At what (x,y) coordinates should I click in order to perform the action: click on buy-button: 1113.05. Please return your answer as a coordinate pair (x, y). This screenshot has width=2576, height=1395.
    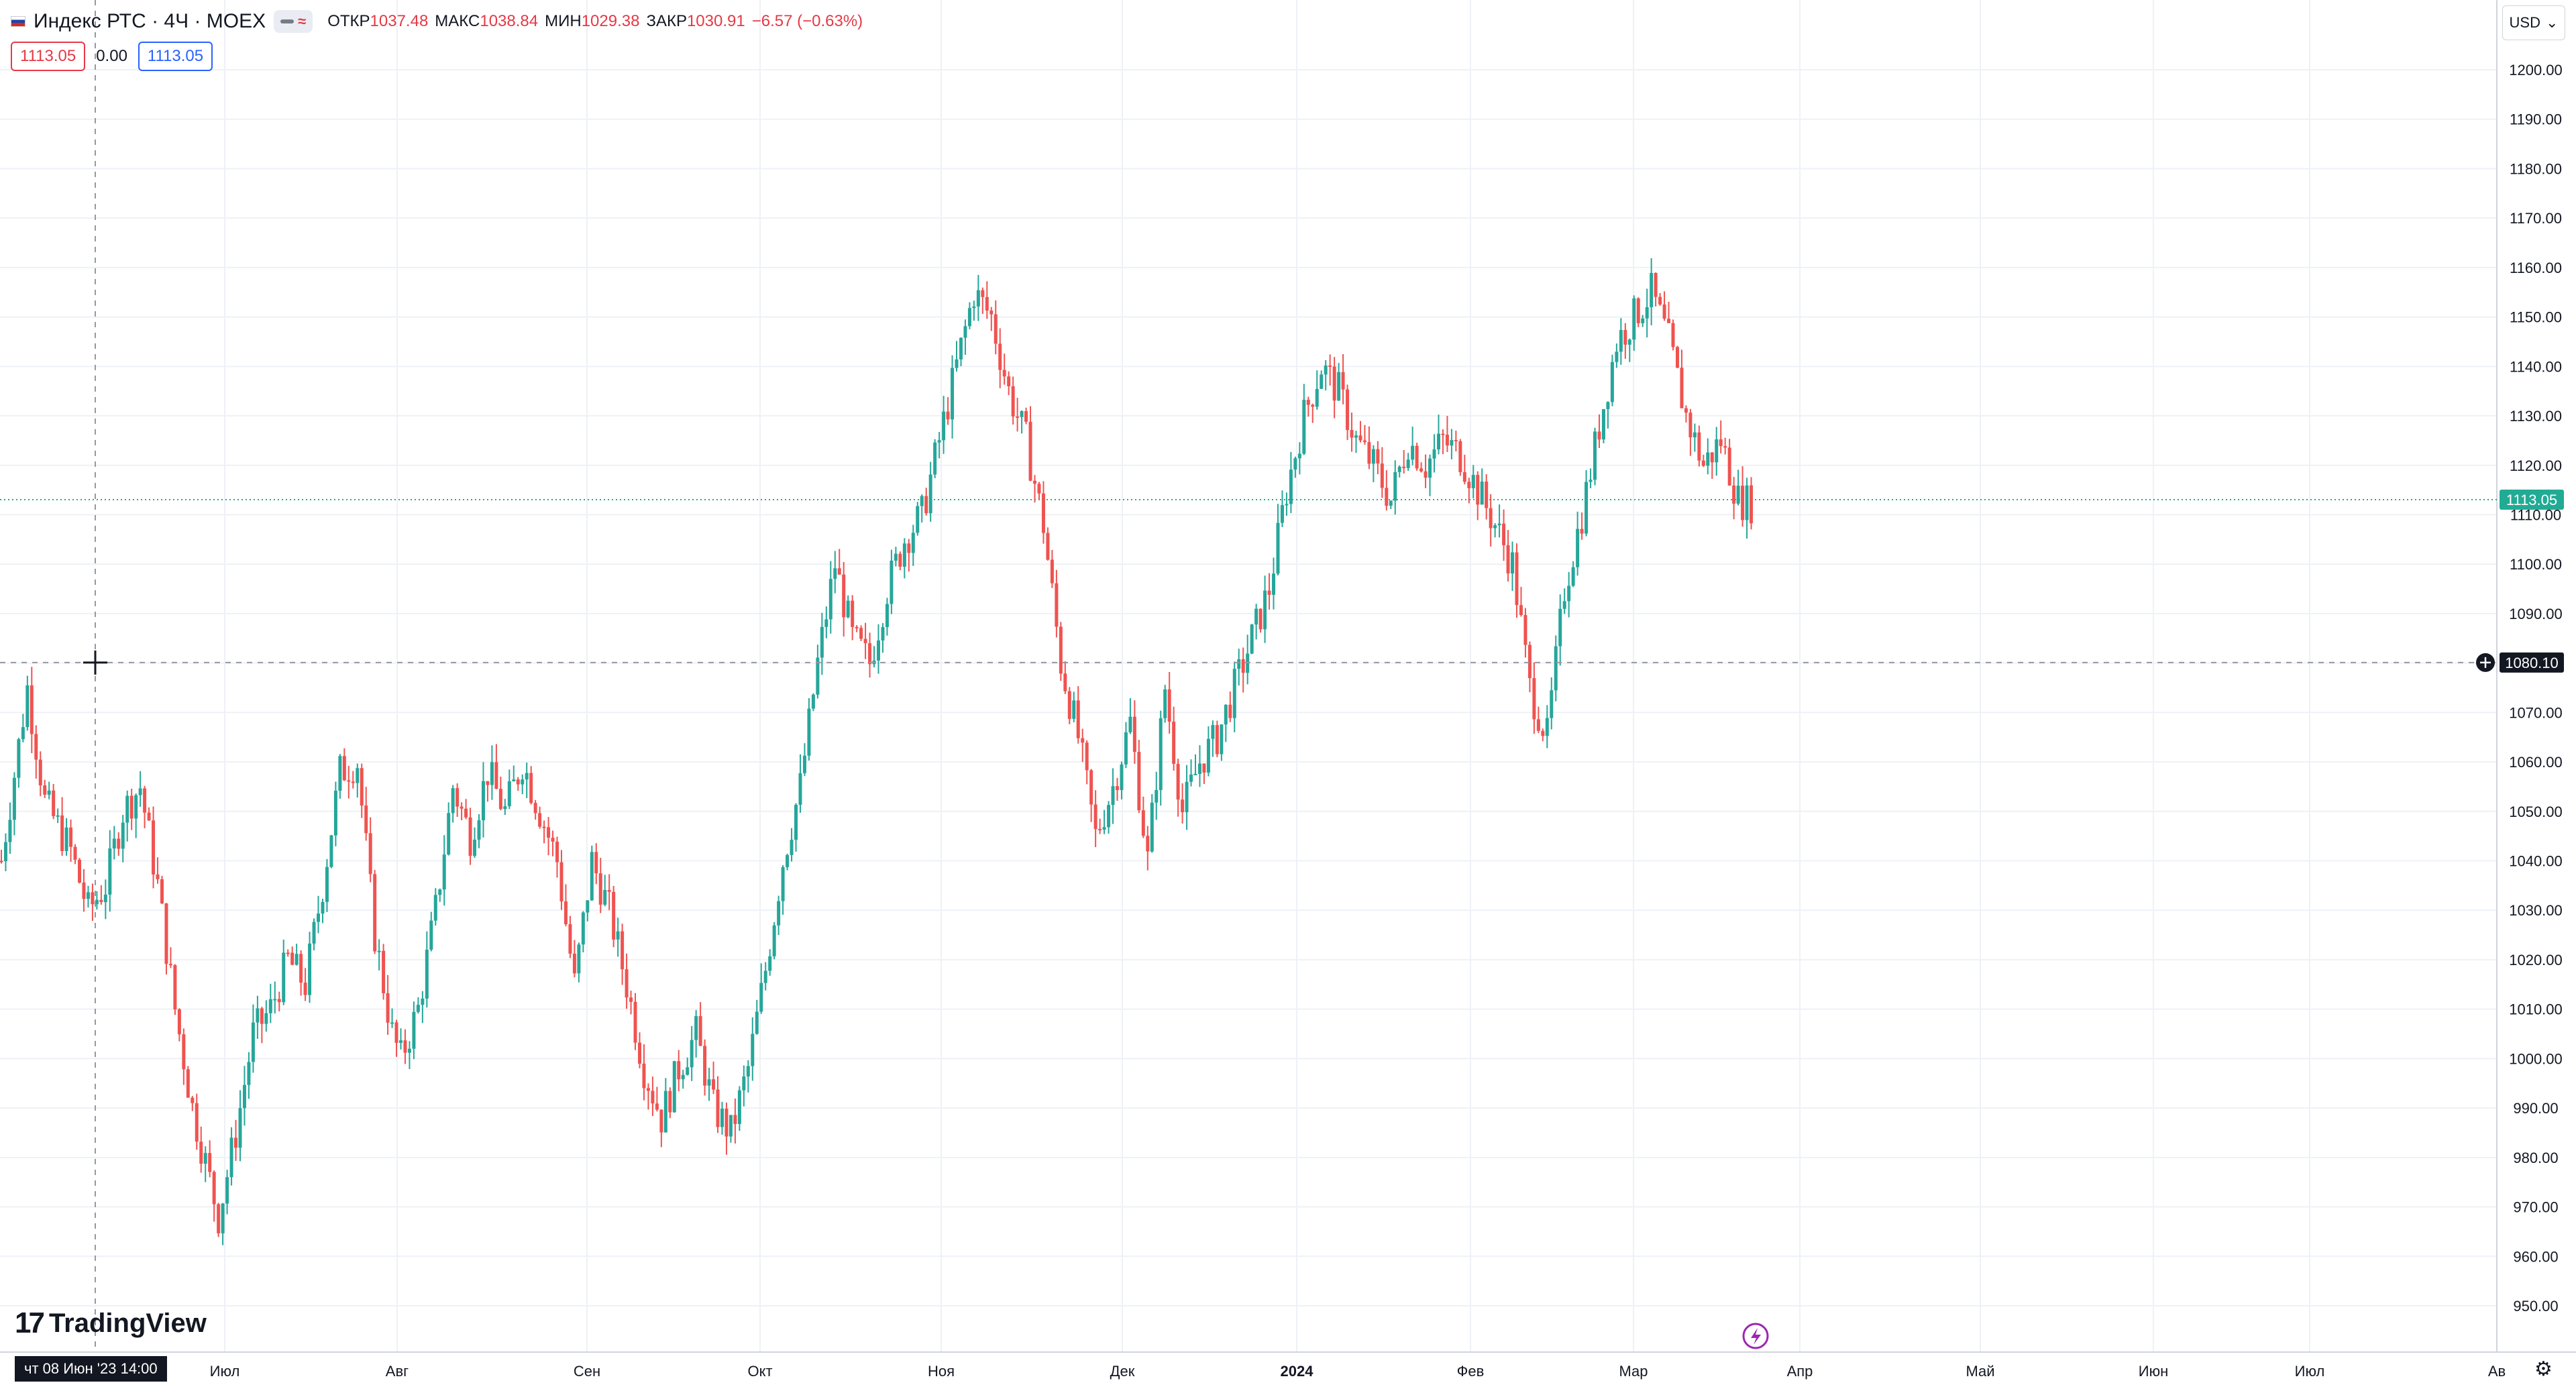
    Looking at the image, I should click on (175, 56).